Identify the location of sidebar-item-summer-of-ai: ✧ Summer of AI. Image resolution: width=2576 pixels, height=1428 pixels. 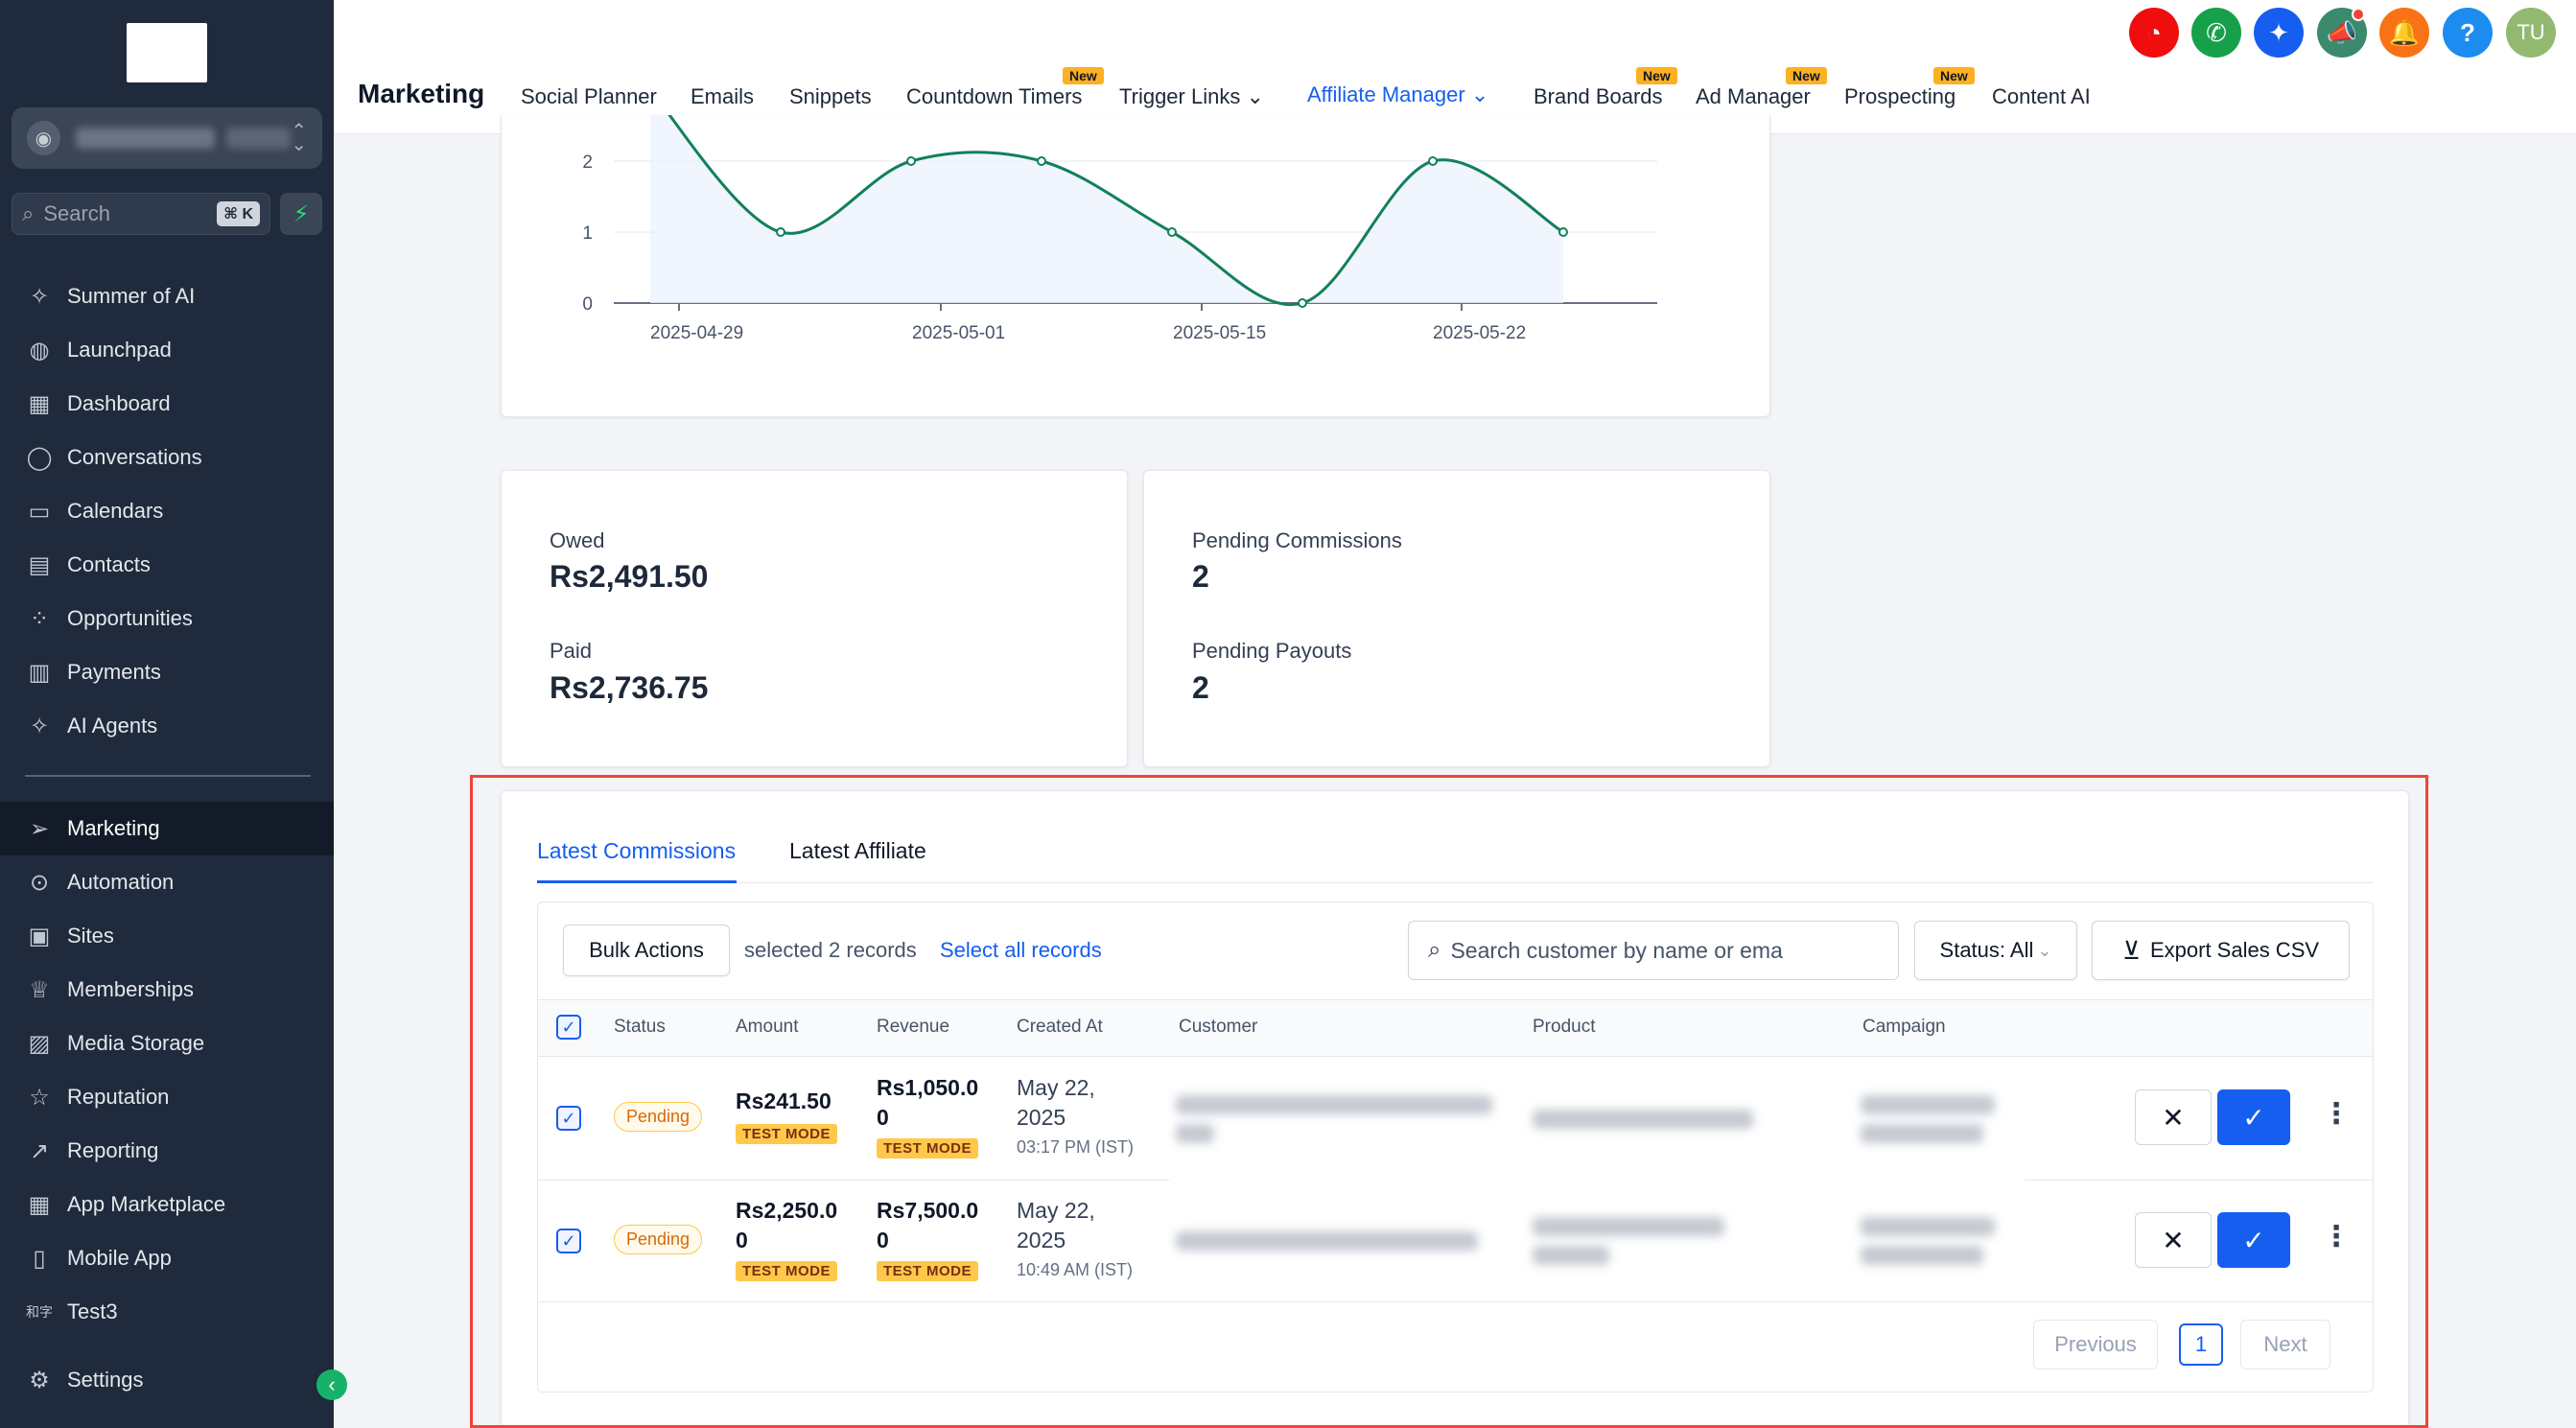
(167, 296).